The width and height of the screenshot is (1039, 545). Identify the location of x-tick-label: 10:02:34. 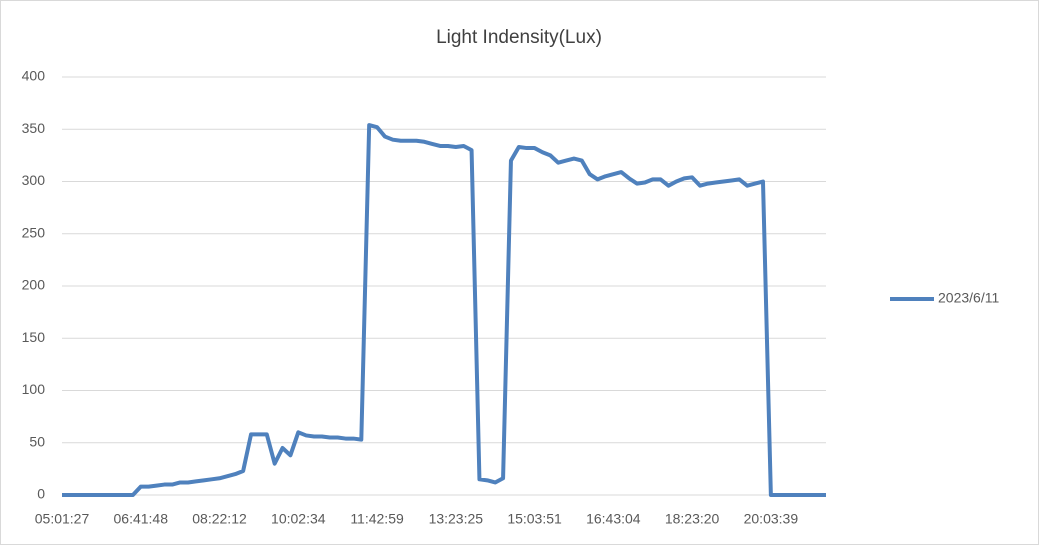
(298, 519).